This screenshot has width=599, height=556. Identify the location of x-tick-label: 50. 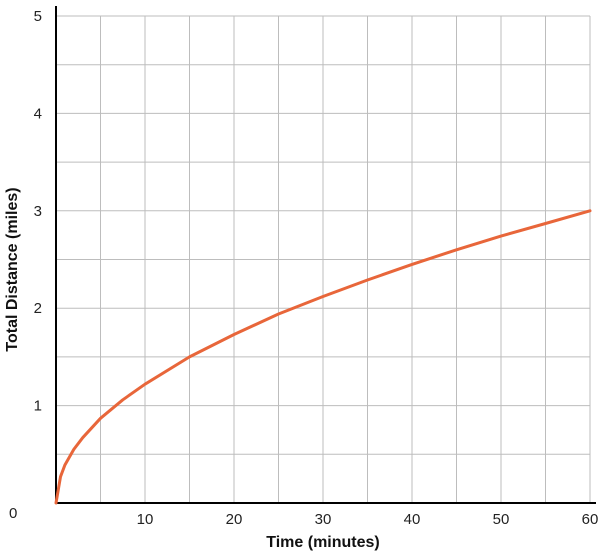
(501, 519).